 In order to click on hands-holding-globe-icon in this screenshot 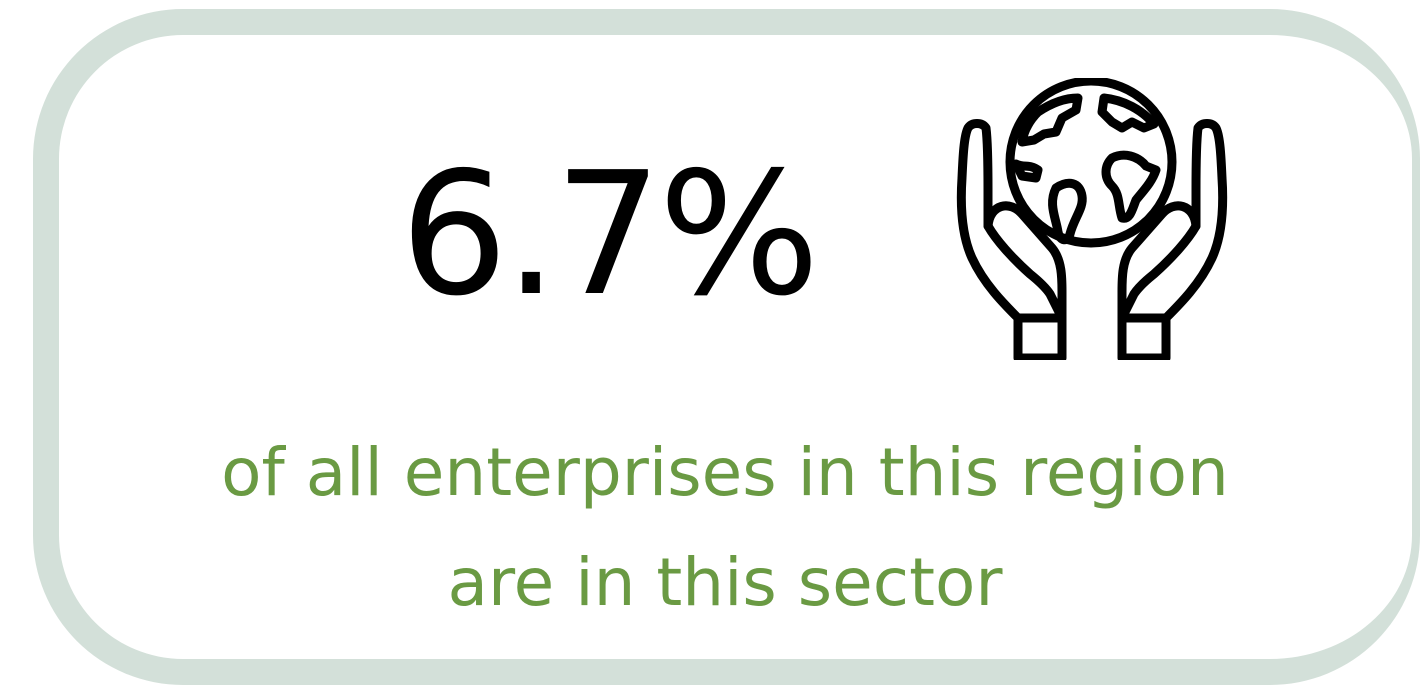, I will do `click(1092, 219)`.